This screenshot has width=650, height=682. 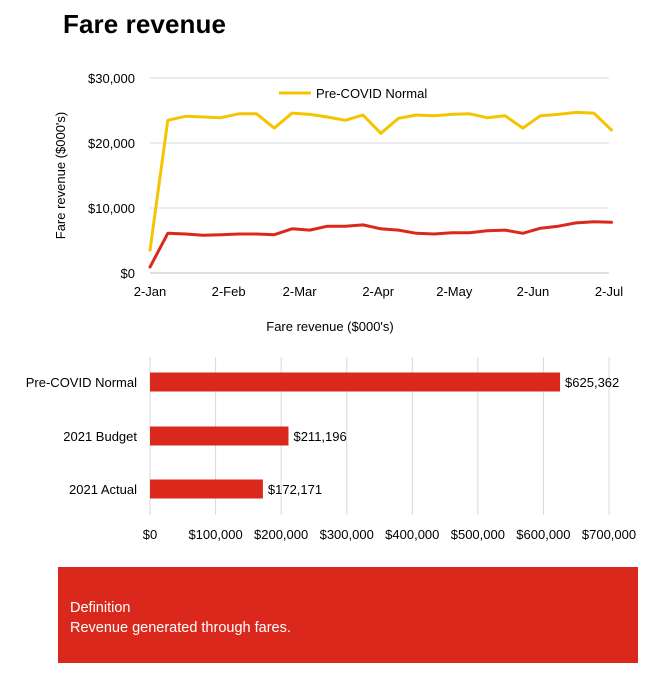 What do you see at coordinates (100, 436) in the screenshot?
I see `category-label: 2021 Budget` at bounding box center [100, 436].